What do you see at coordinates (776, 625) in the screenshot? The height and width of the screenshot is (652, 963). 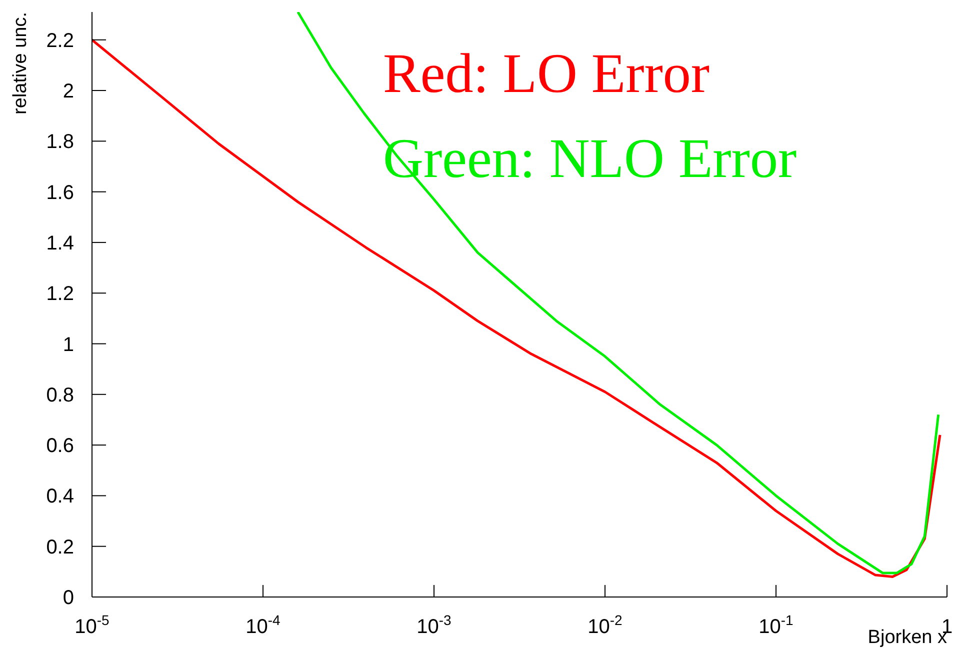 I see `x-tick-label: 10$^{-1}$` at bounding box center [776, 625].